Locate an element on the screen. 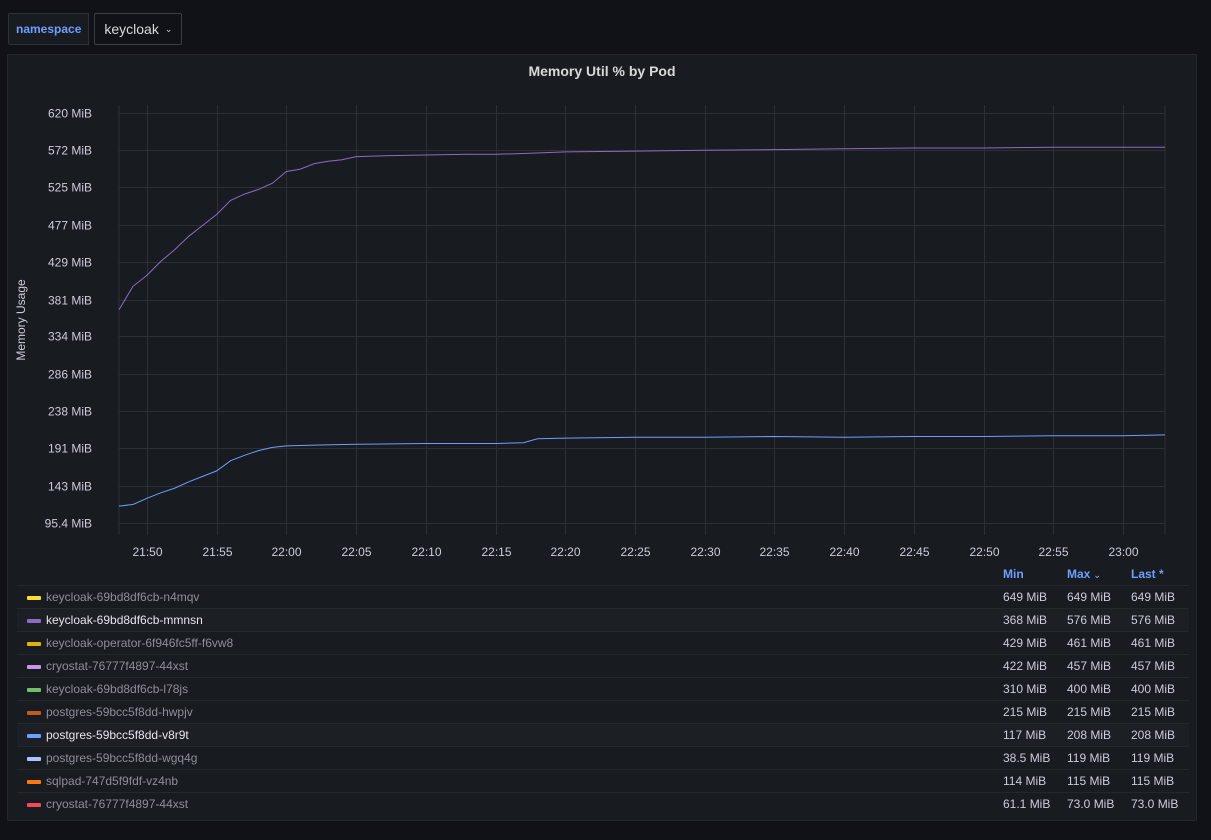 This screenshot has width=1211, height=840. legend-value-min: 215 MiB is located at coordinates (1025, 712).